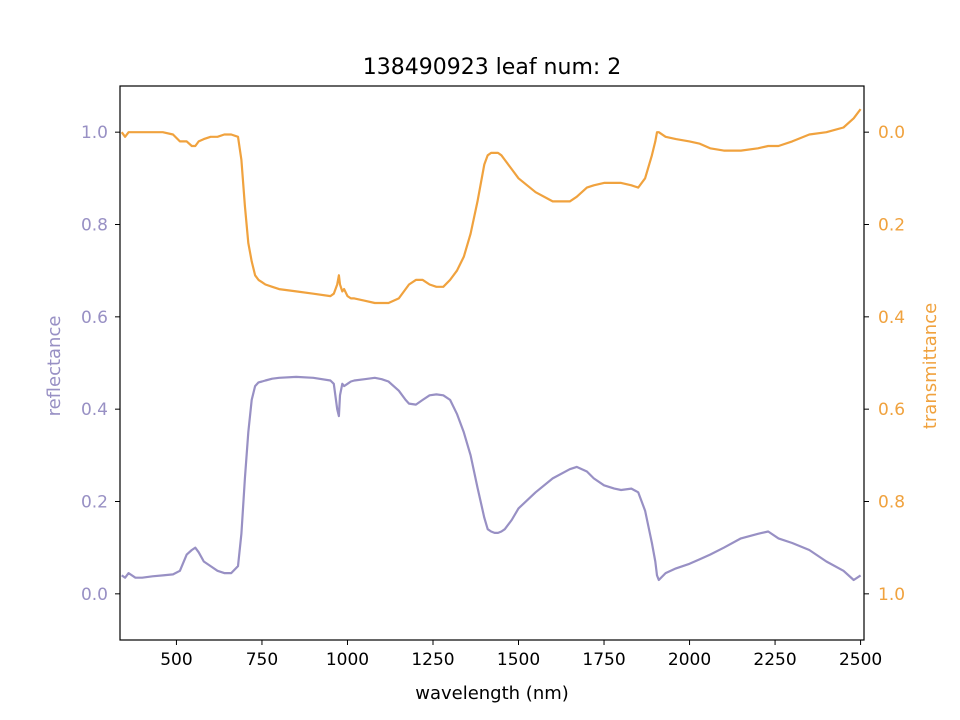 The width and height of the screenshot is (960, 720). I want to click on x-tick-label: 1750, so click(603, 660).